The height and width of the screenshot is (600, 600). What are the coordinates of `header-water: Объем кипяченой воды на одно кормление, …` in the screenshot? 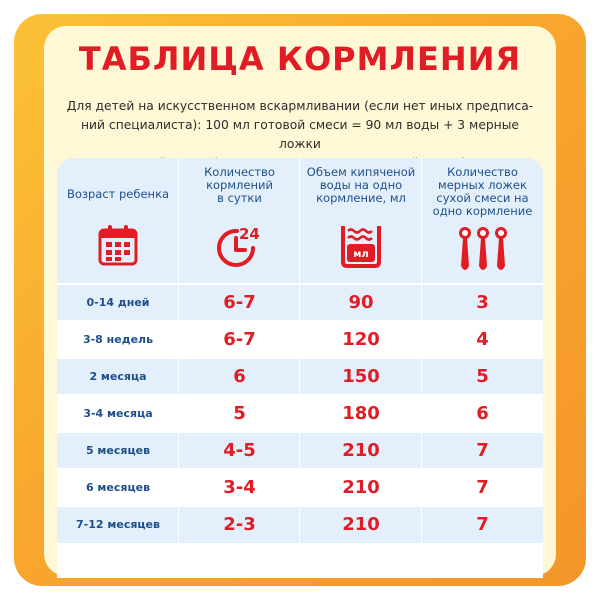 It's located at (361, 221).